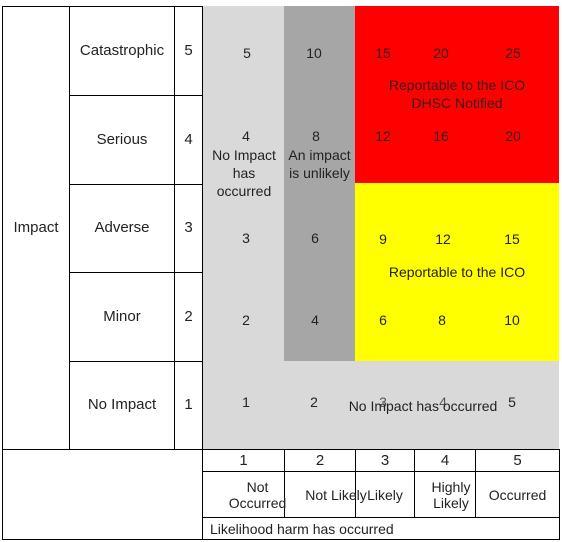 This screenshot has height=542, width=562. What do you see at coordinates (246, 402) in the screenshot?
I see `matrix-cell-value: 1` at bounding box center [246, 402].